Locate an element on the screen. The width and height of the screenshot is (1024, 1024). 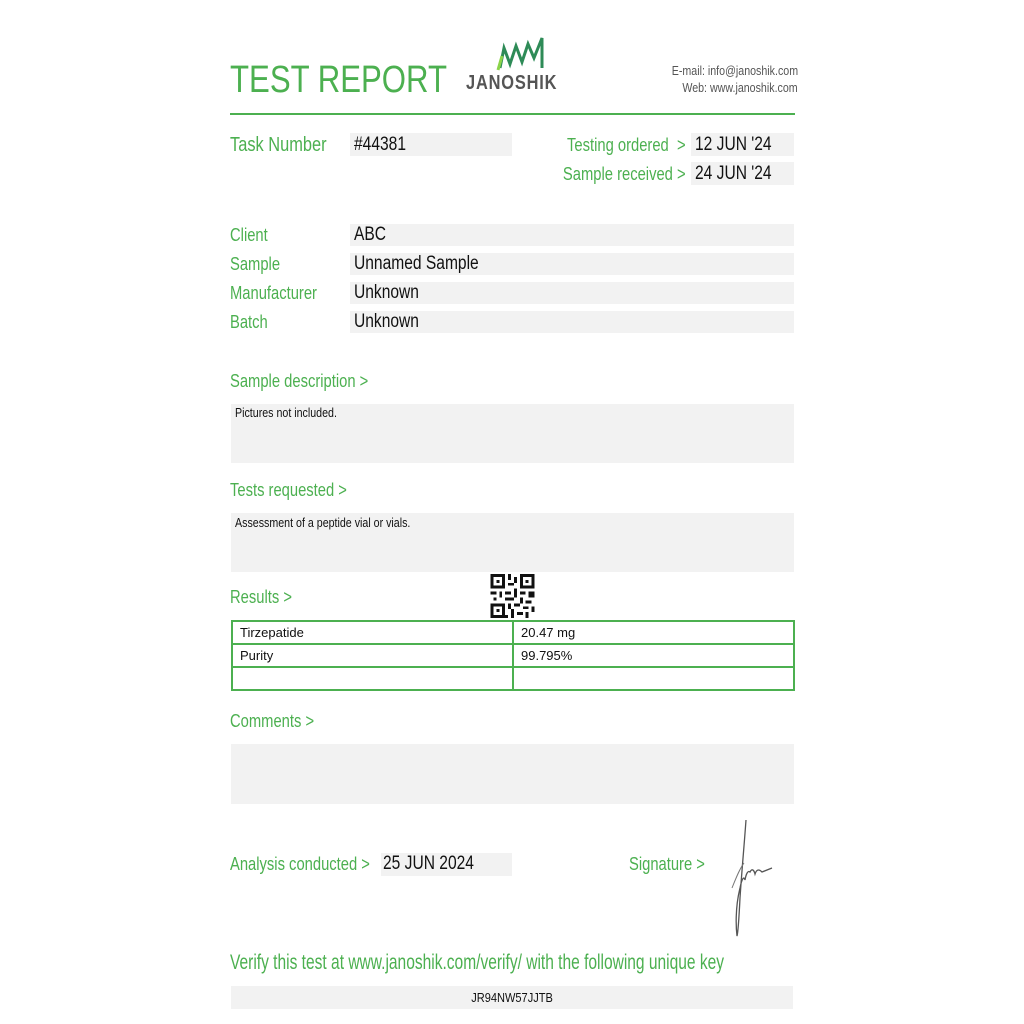
analyte-cell: Purity is located at coordinates (372, 655).